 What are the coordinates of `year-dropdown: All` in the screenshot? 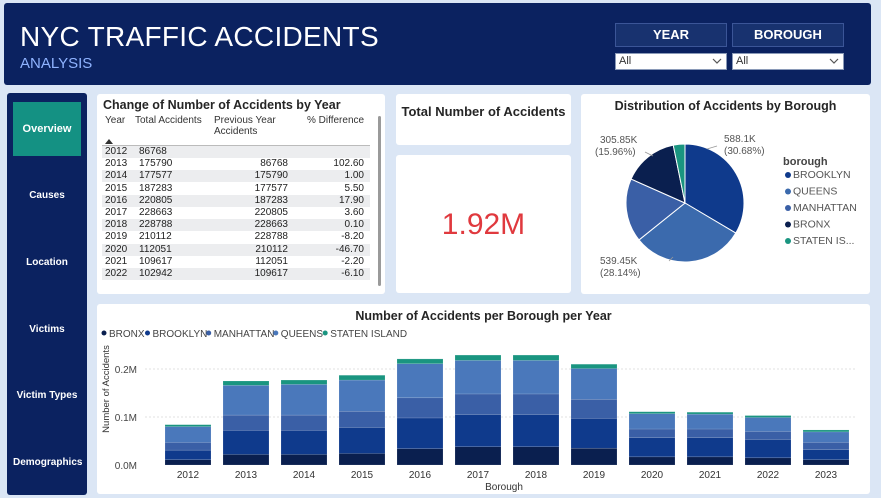 It's located at (671, 61).